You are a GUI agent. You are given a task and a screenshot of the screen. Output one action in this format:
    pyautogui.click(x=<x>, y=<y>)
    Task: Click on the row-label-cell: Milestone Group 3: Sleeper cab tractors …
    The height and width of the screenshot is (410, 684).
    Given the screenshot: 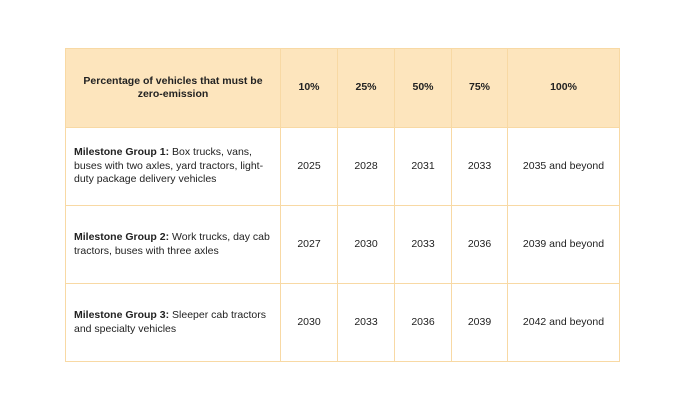 What is the action you would take?
    pyautogui.click(x=173, y=322)
    